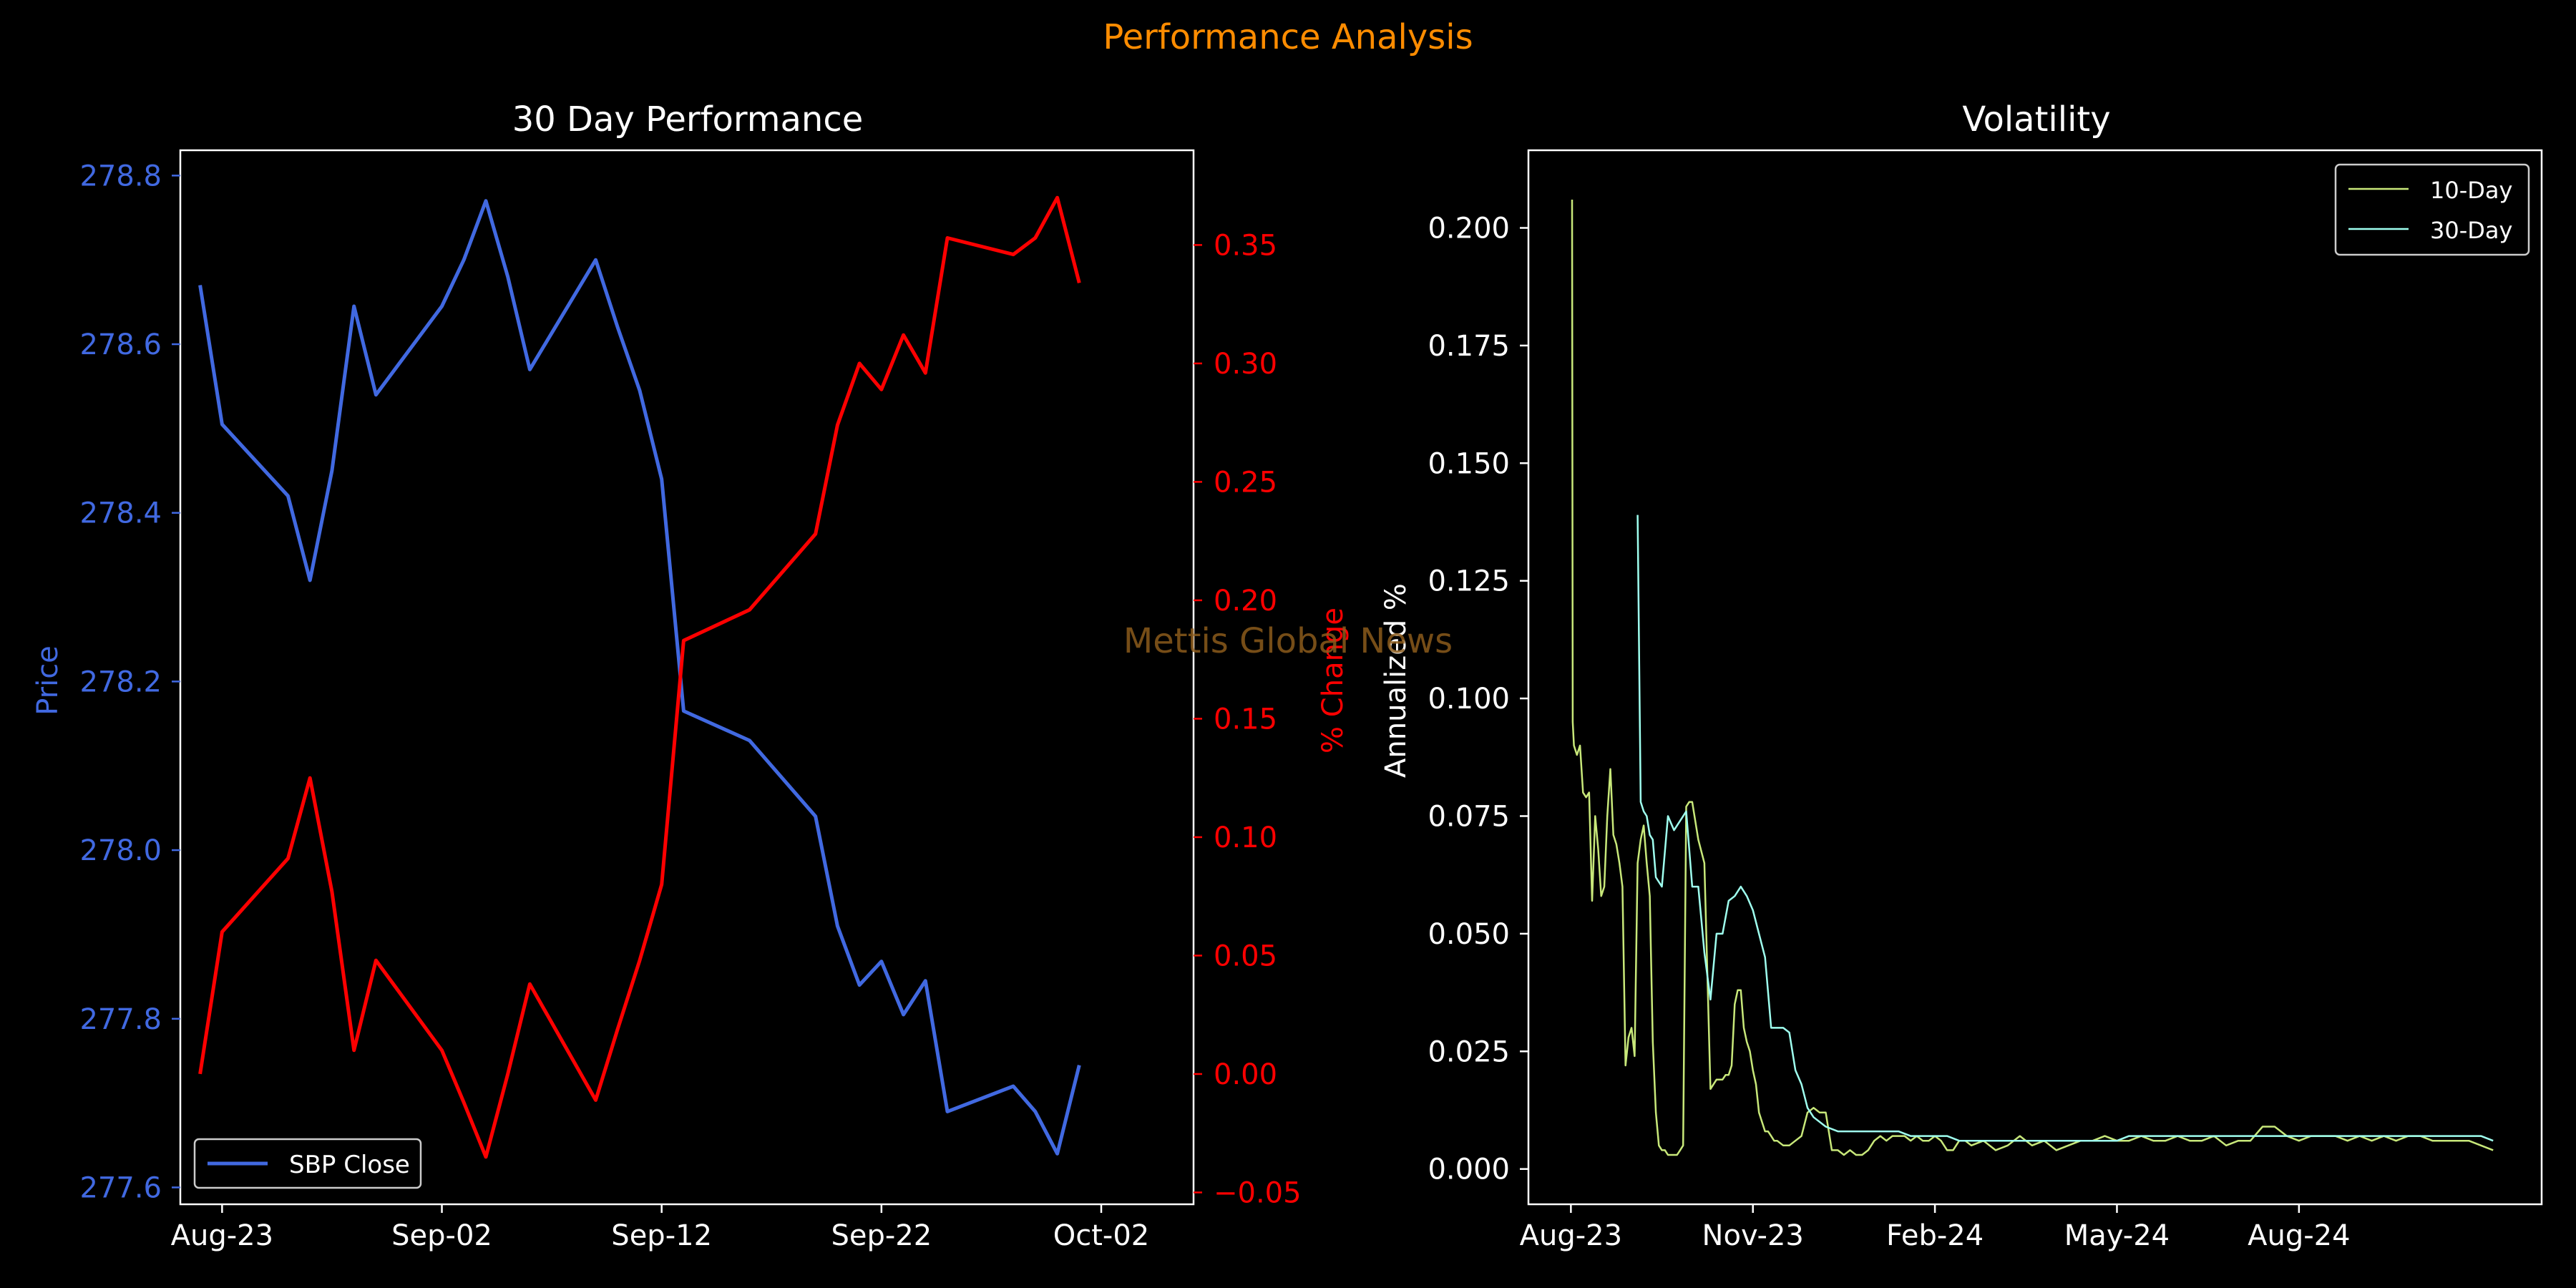 Image resolution: width=2576 pixels, height=1288 pixels. Describe the element at coordinates (1469, 1051) in the screenshot. I see `volatility-y-tick-label: 0.025` at that location.